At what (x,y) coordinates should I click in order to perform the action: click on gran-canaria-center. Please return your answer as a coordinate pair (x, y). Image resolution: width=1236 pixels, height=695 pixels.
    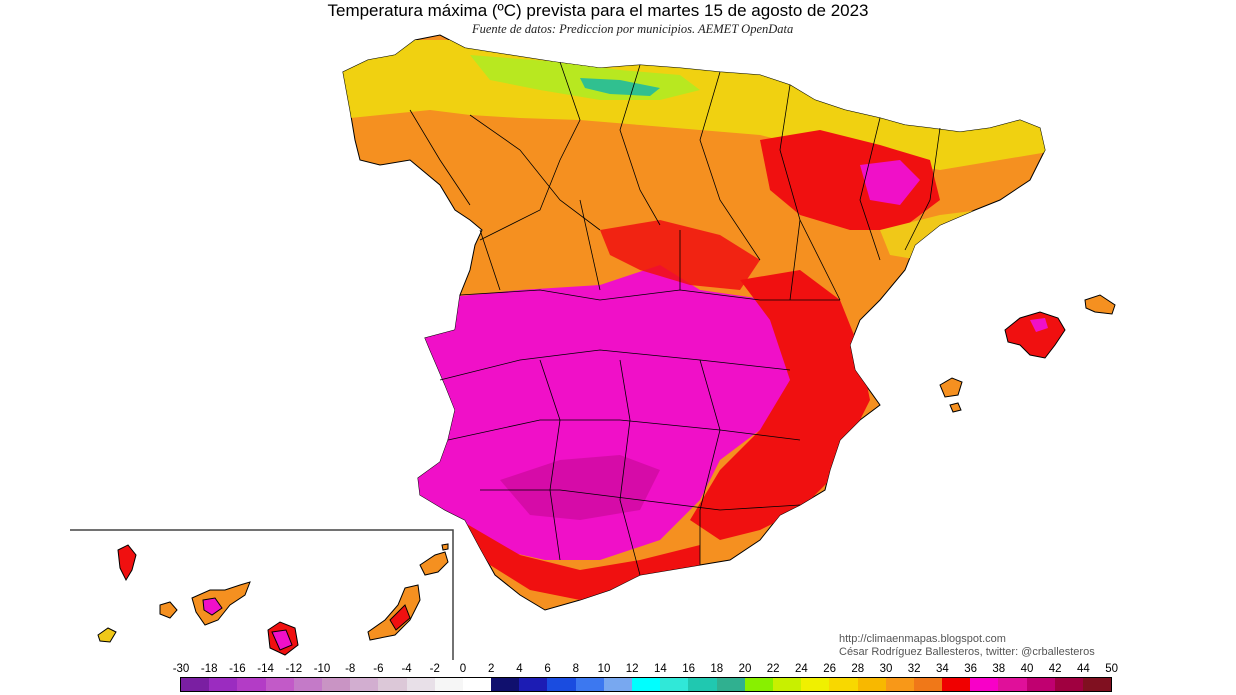
    Looking at the image, I should click on (282, 640).